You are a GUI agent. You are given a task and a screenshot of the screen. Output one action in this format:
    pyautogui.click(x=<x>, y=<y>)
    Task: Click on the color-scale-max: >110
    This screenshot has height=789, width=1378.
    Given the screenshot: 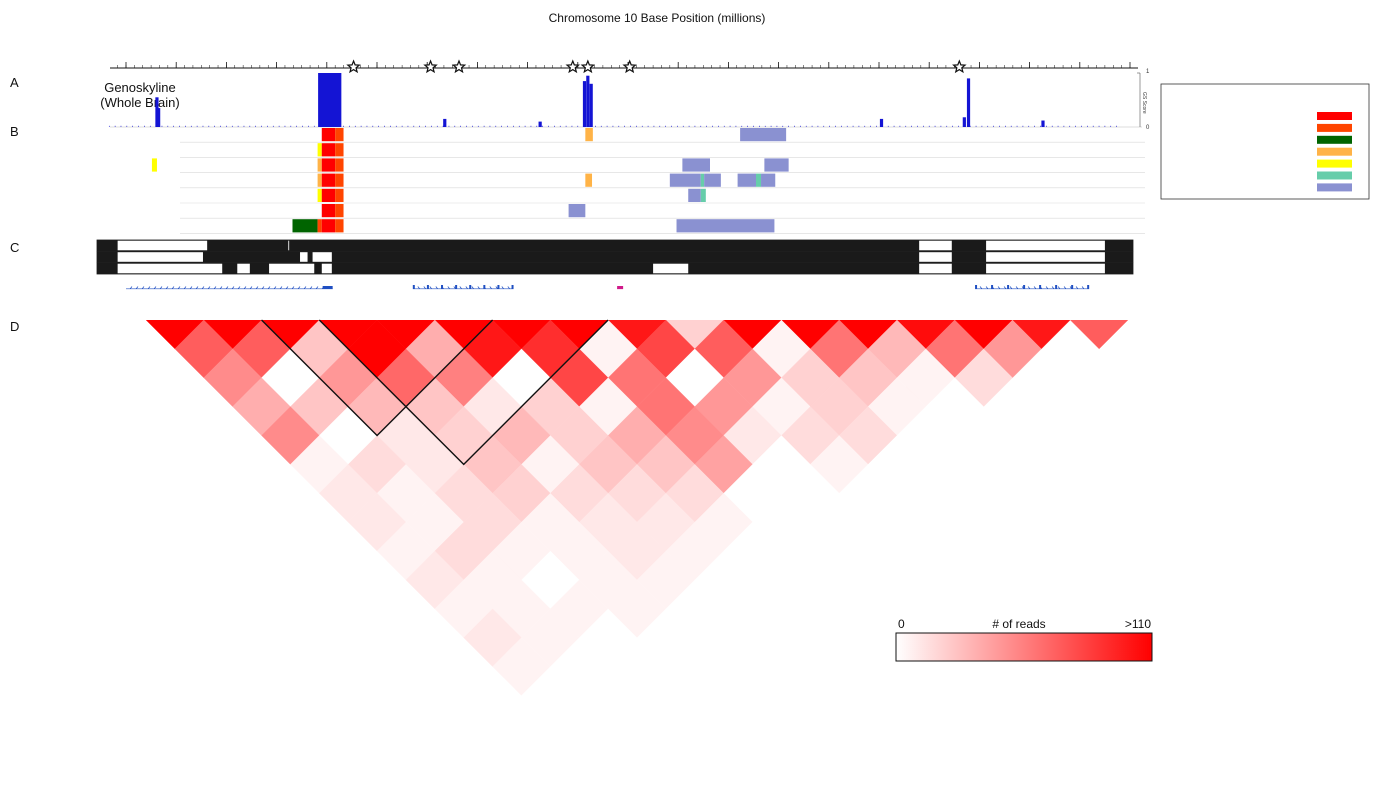 What is the action you would take?
    pyautogui.click(x=1138, y=624)
    